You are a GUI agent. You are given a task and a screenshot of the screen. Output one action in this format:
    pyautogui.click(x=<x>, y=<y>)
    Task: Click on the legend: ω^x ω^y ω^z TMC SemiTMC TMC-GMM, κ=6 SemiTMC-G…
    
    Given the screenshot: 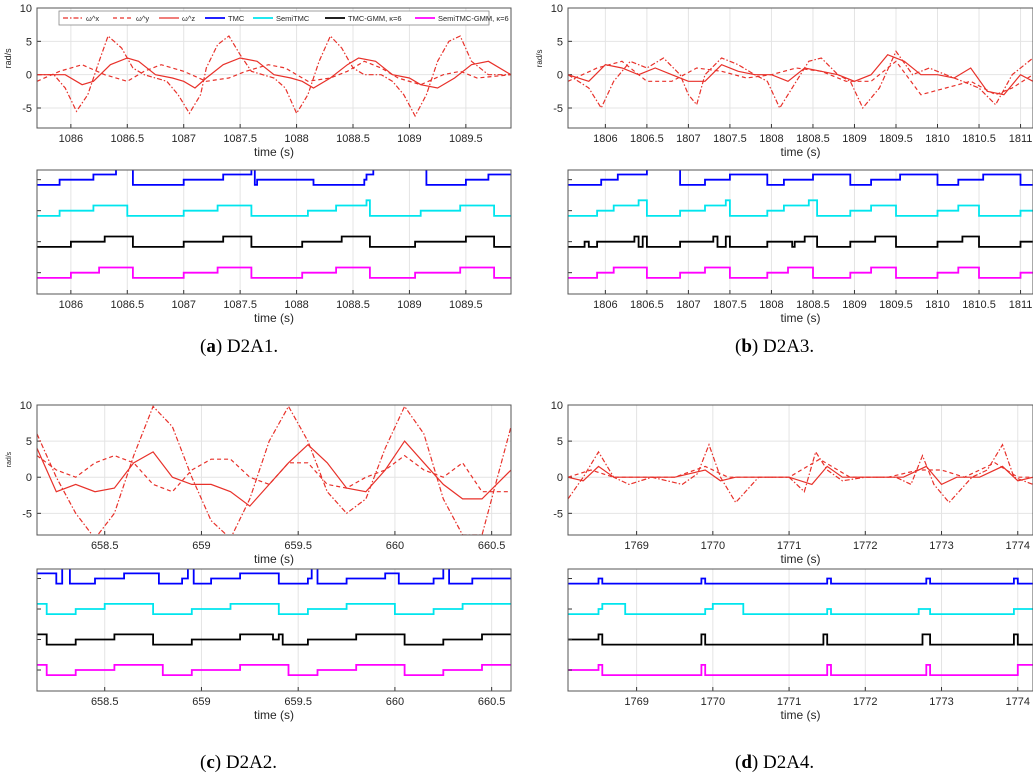 What is the action you would take?
    pyautogui.click(x=283, y=18)
    